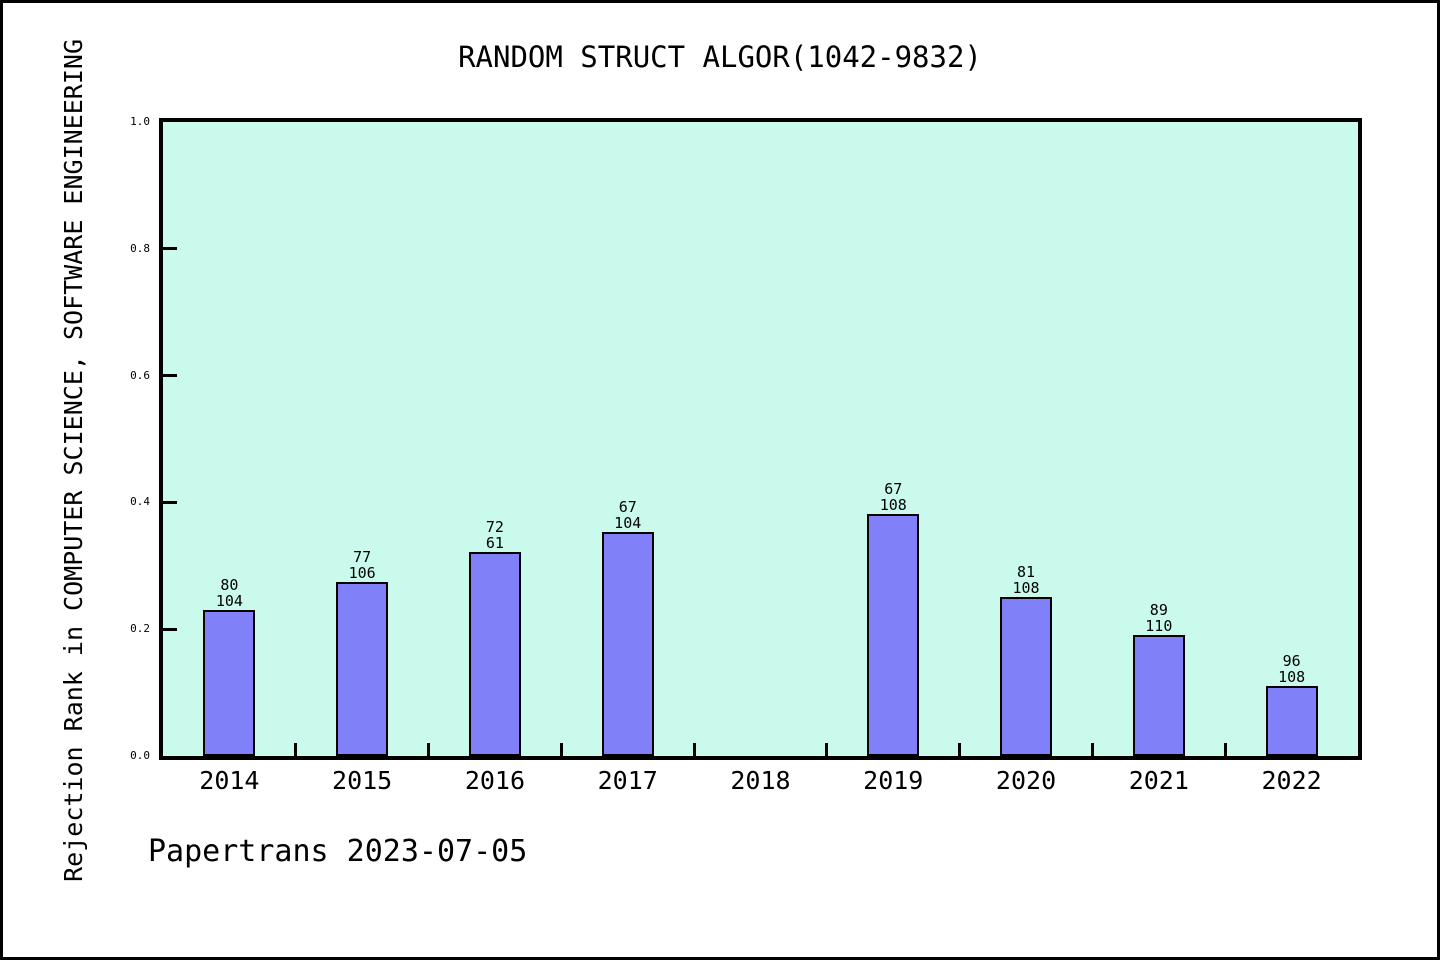  Describe the element at coordinates (1159, 626) in the screenshot. I see `bar-value-line: 110` at that location.